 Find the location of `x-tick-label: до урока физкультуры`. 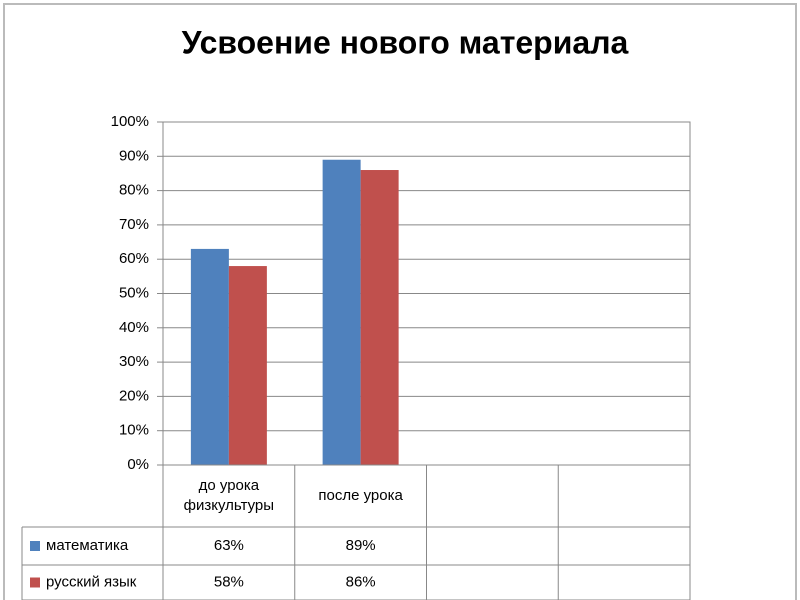

x-tick-label: до урока физкультуры is located at coordinates (229, 495).